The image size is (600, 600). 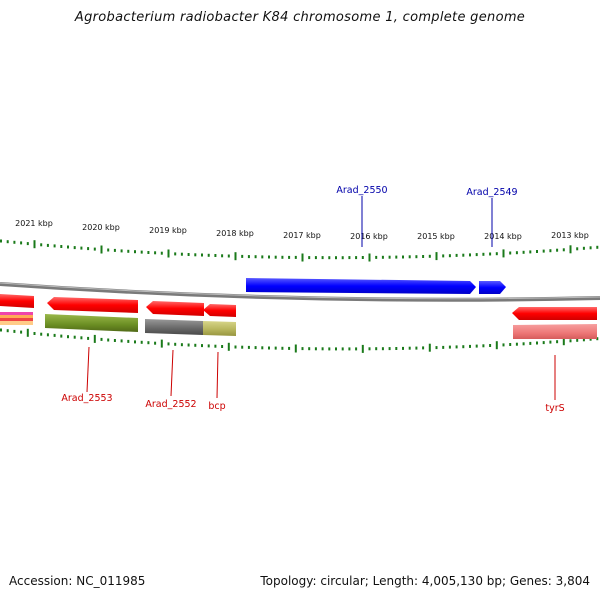 I want to click on kbp-label: 2015 kbp, so click(x=436, y=236).